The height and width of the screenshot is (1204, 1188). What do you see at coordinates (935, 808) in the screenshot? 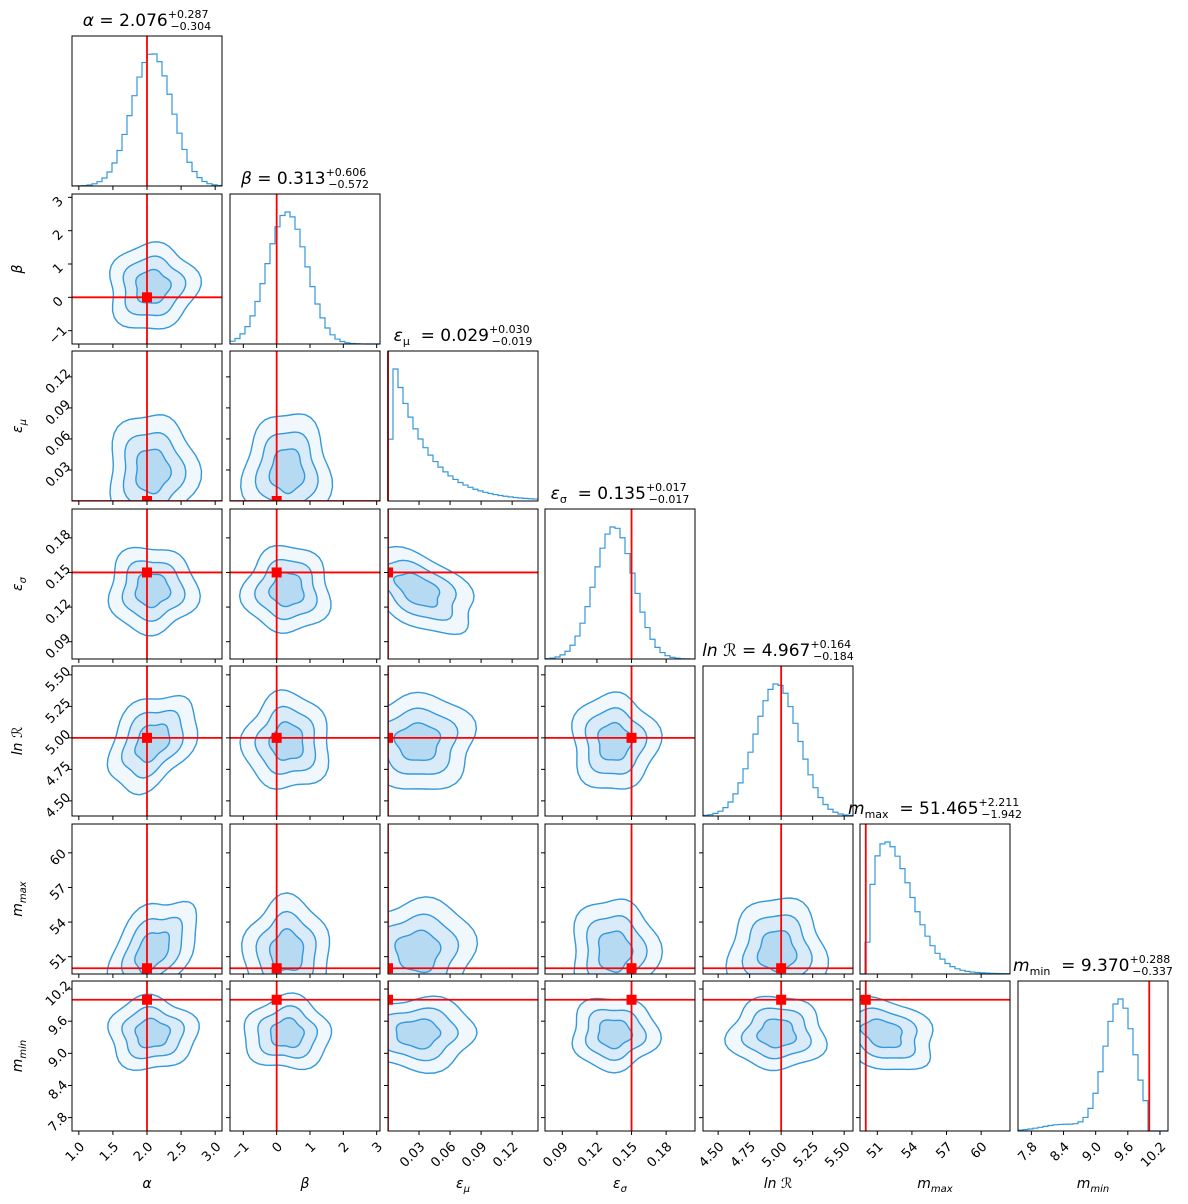
I see `title-m_max: mmax = 51.465+2.211 −1.942` at bounding box center [935, 808].